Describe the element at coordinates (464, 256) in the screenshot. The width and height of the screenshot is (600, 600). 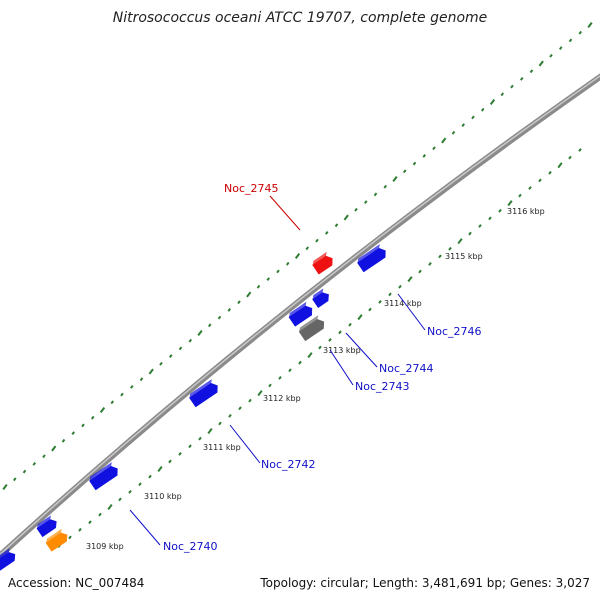
I see `tick-label: 3115 kbp` at that location.